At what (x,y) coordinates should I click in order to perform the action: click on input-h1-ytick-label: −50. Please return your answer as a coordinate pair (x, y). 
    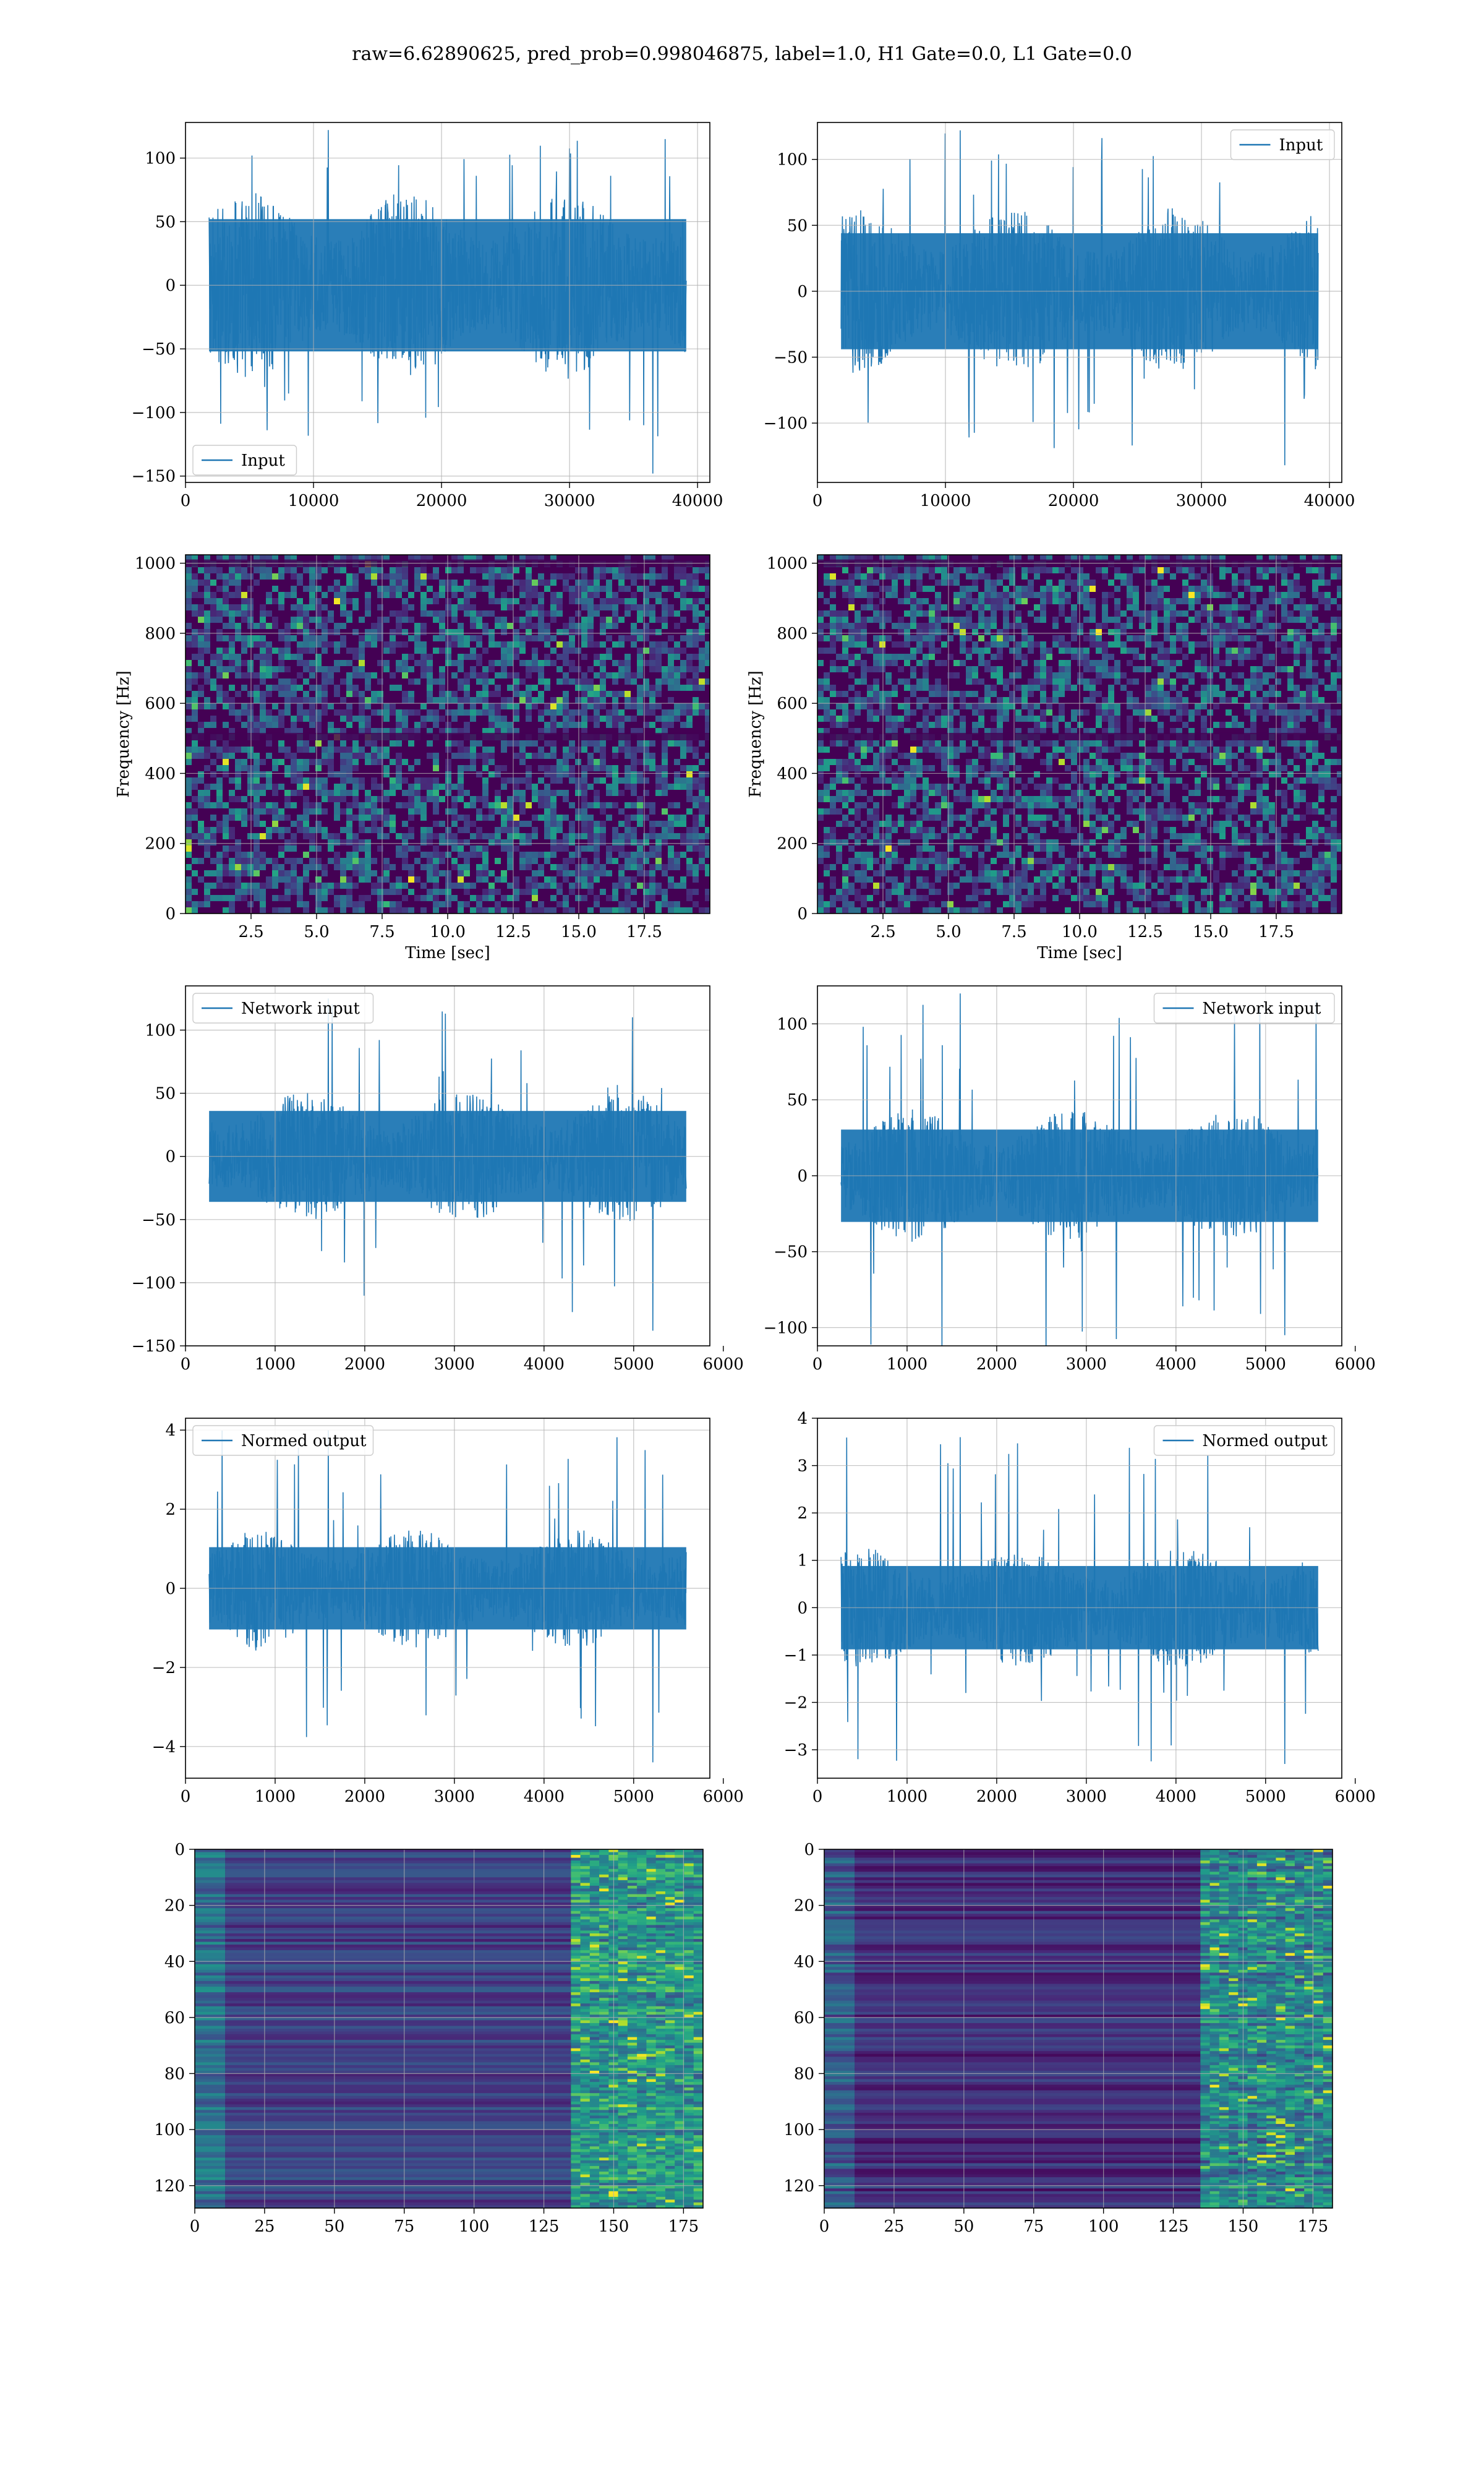
    Looking at the image, I should click on (159, 349).